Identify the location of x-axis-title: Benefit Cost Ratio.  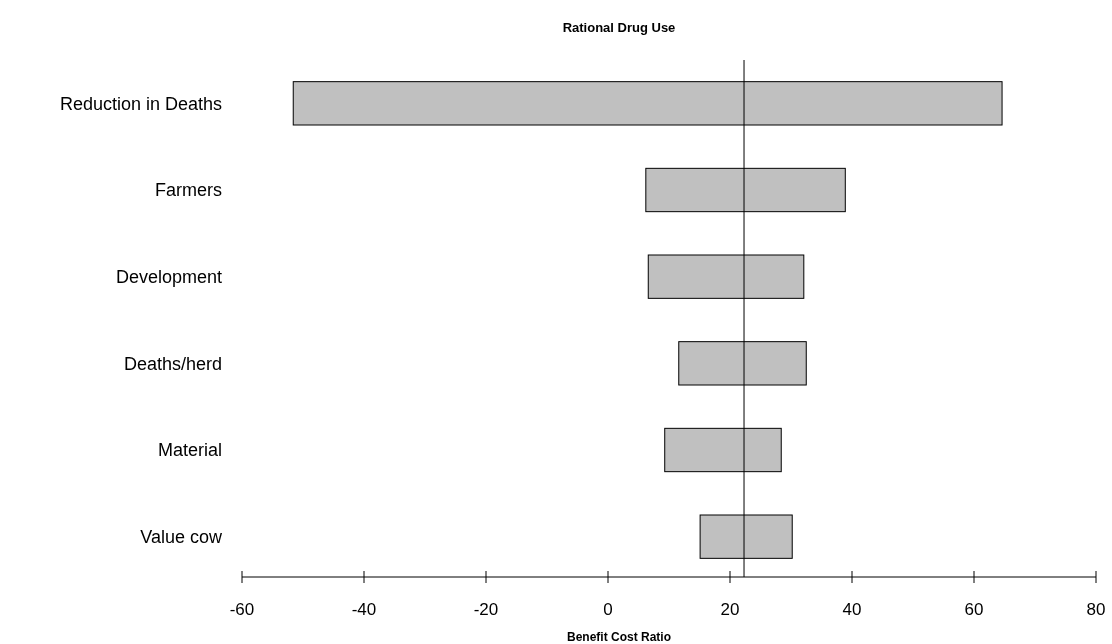
(619, 637).